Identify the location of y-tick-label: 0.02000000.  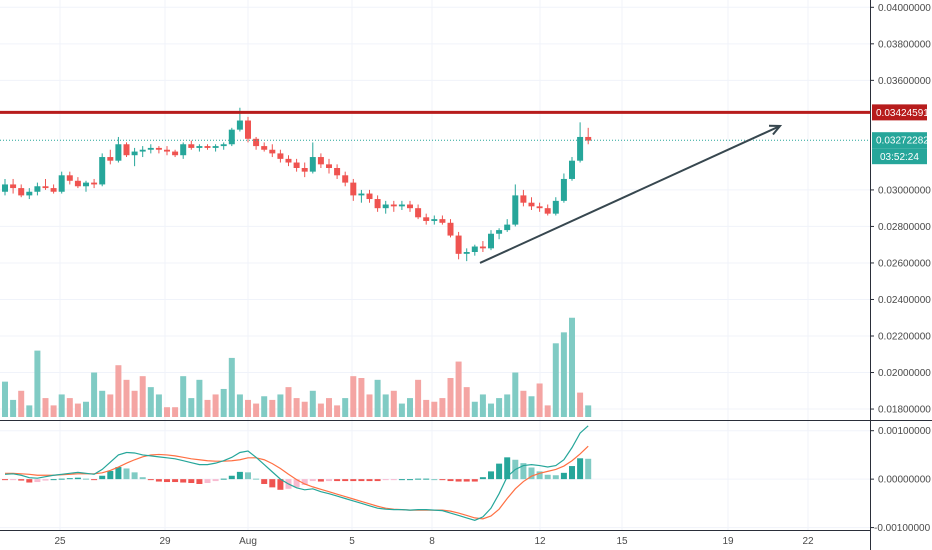
(904, 373).